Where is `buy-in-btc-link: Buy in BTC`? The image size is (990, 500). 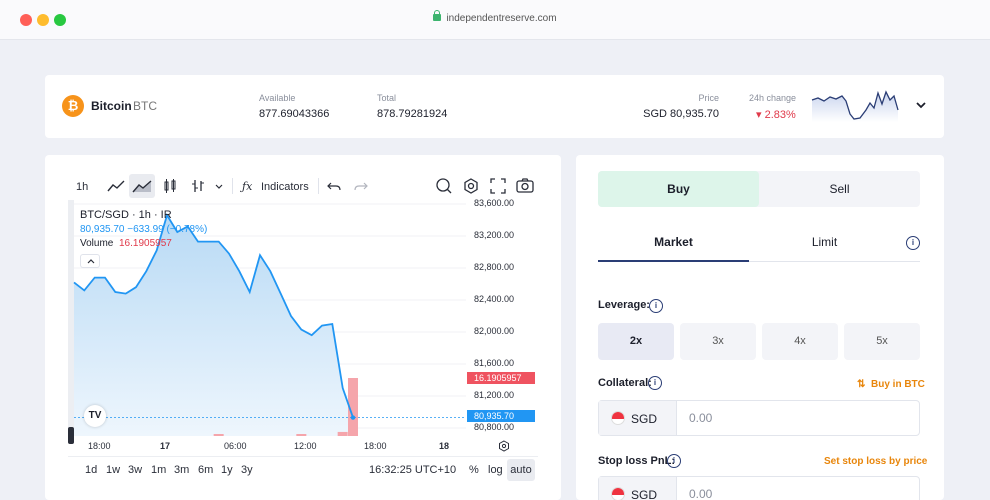
buy-in-btc-link: Buy in BTC is located at coordinates (898, 384).